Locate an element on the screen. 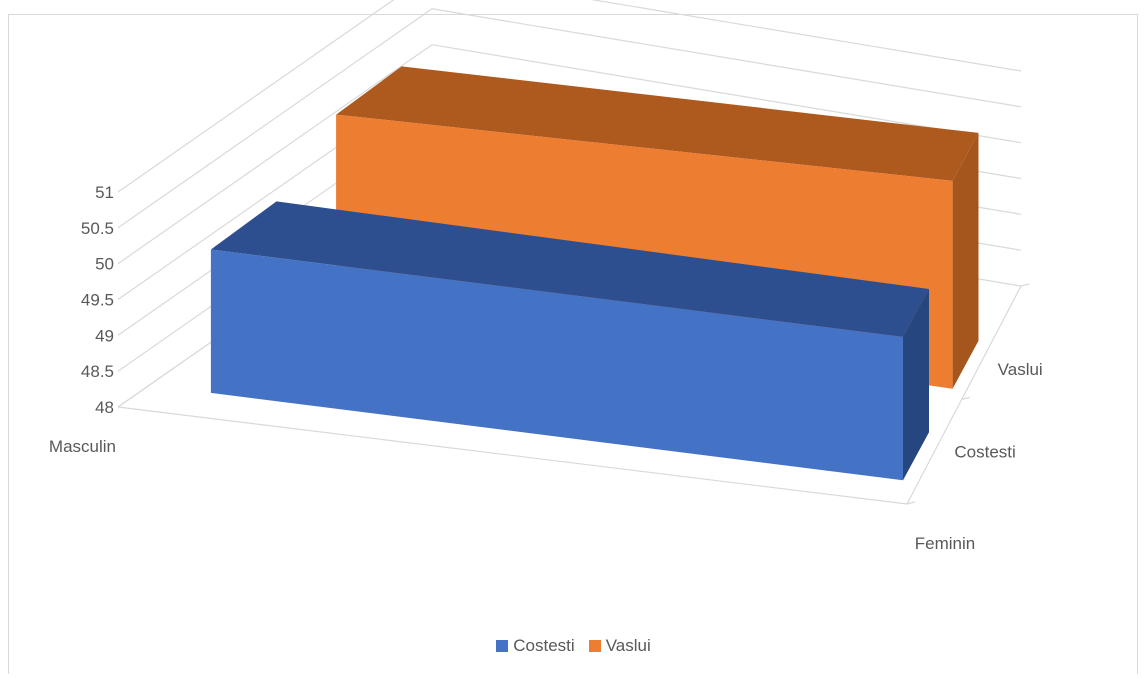 The width and height of the screenshot is (1147, 678). series-axis-label-vaslui: Vaslui is located at coordinates (1020, 369).